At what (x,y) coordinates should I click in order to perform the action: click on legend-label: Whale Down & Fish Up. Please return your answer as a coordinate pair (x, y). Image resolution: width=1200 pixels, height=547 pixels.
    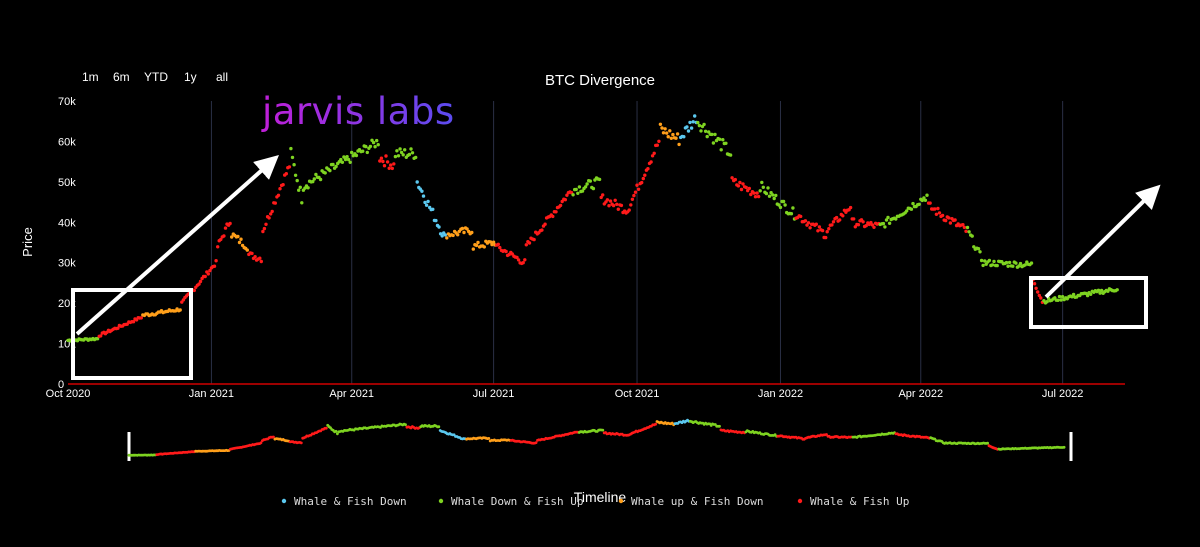
    Looking at the image, I should click on (517, 501).